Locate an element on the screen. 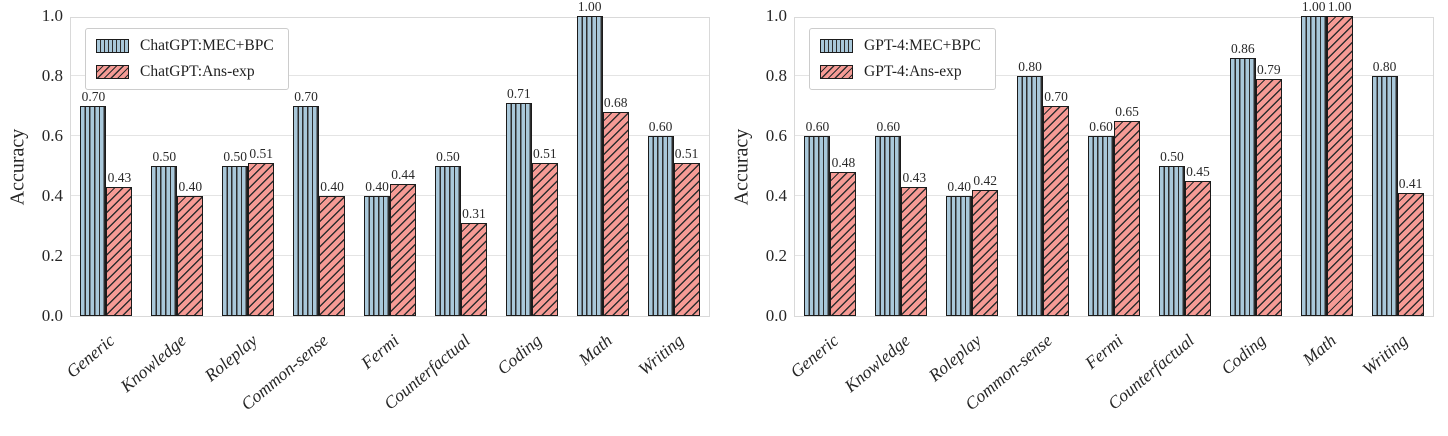 Image resolution: width=1448 pixels, height=436 pixels. bar: 0.86 is located at coordinates (1242, 178).